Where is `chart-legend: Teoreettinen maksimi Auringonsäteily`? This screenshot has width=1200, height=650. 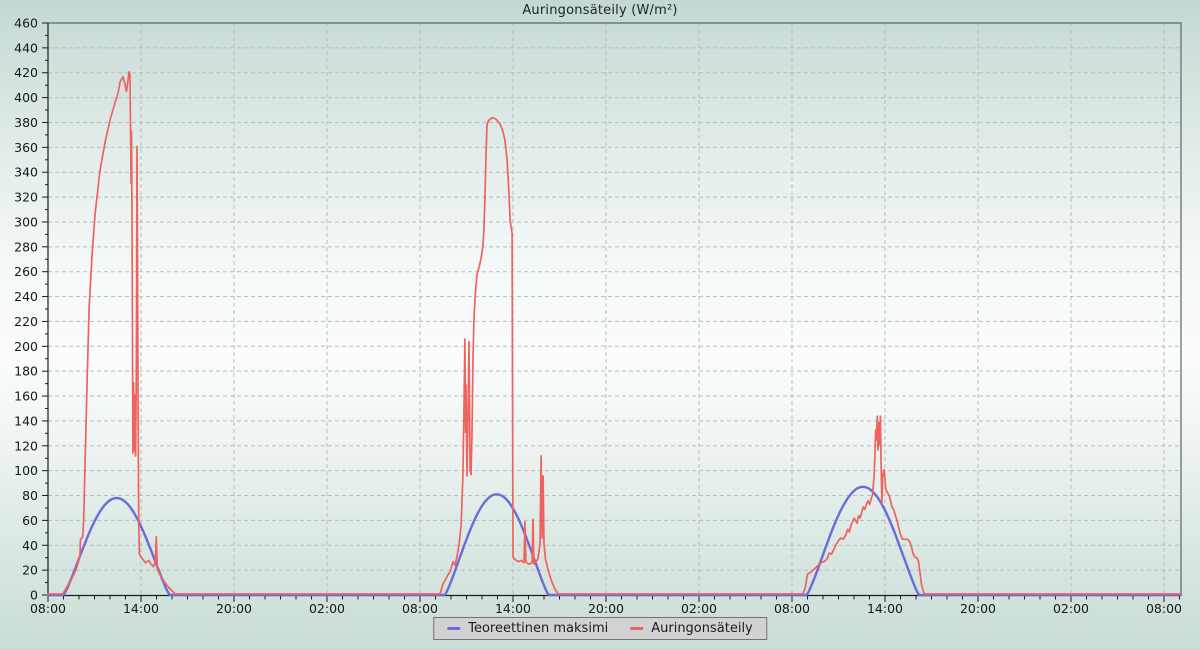 chart-legend: Teoreettinen maksimi Auringonsäteily is located at coordinates (600, 628).